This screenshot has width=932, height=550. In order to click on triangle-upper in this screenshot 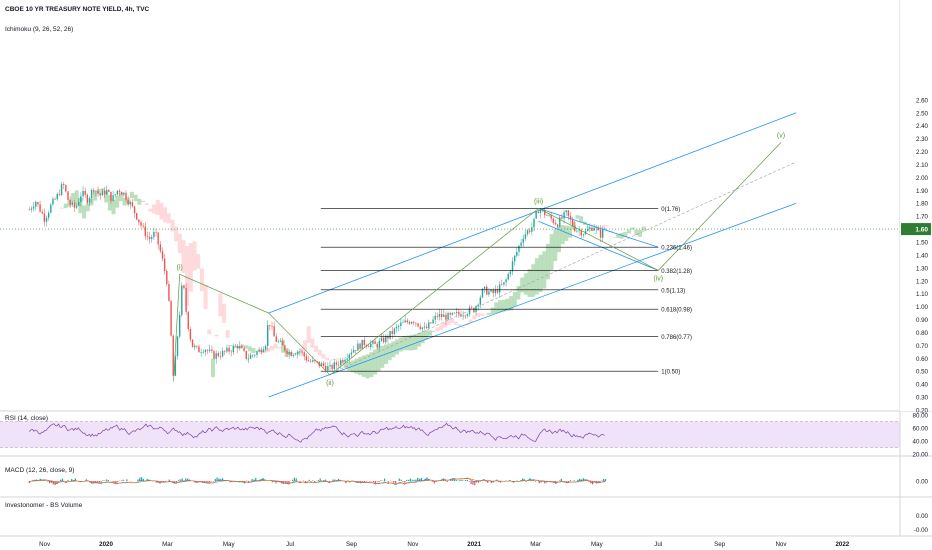, I will do `click(598, 228)`.